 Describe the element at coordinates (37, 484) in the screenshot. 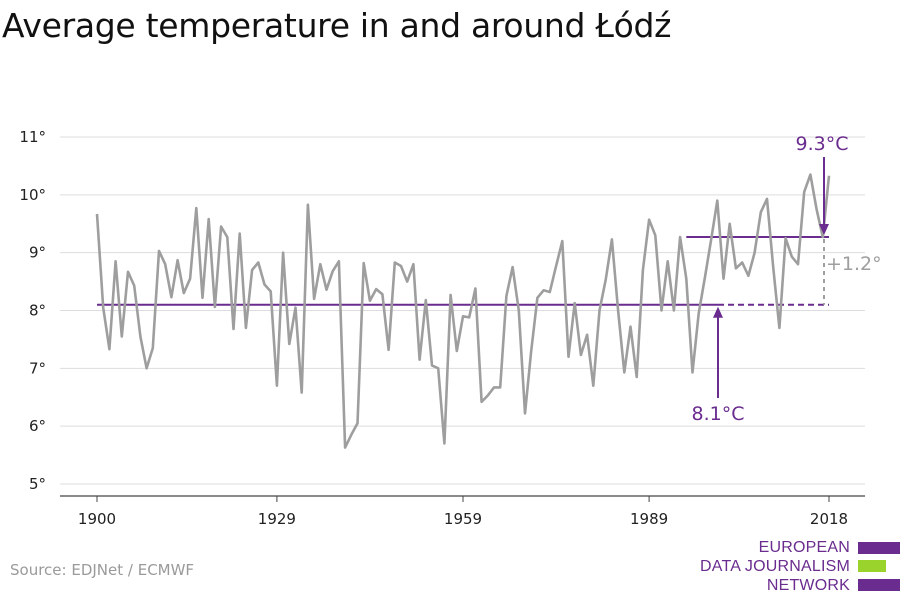

I see `y-tick-label: 5°` at that location.